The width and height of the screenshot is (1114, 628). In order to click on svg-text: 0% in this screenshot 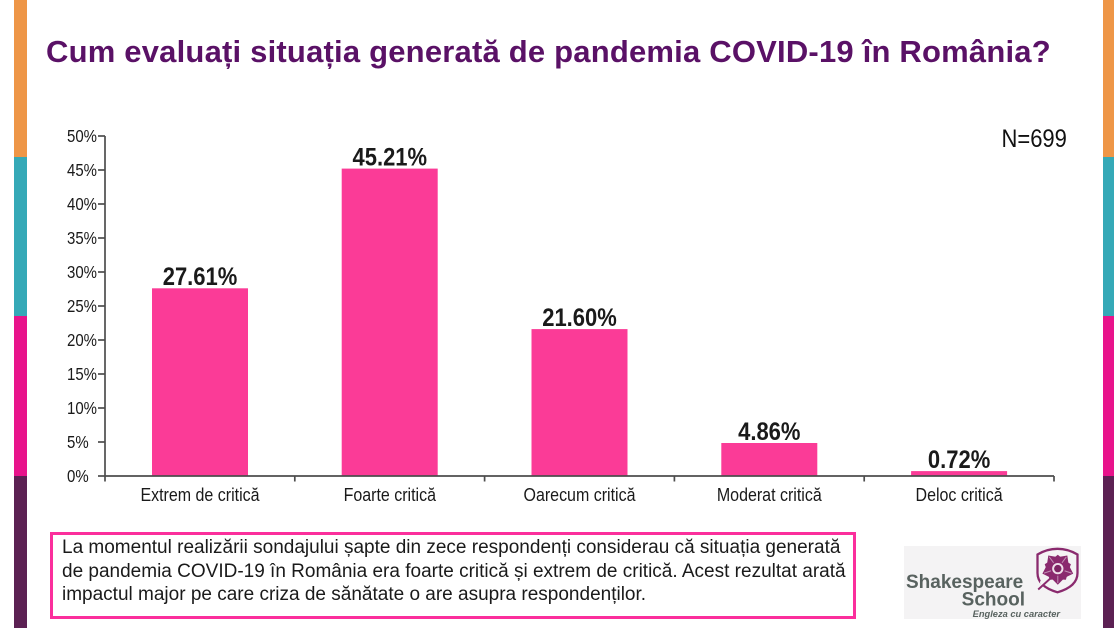, I will do `click(78, 476)`.